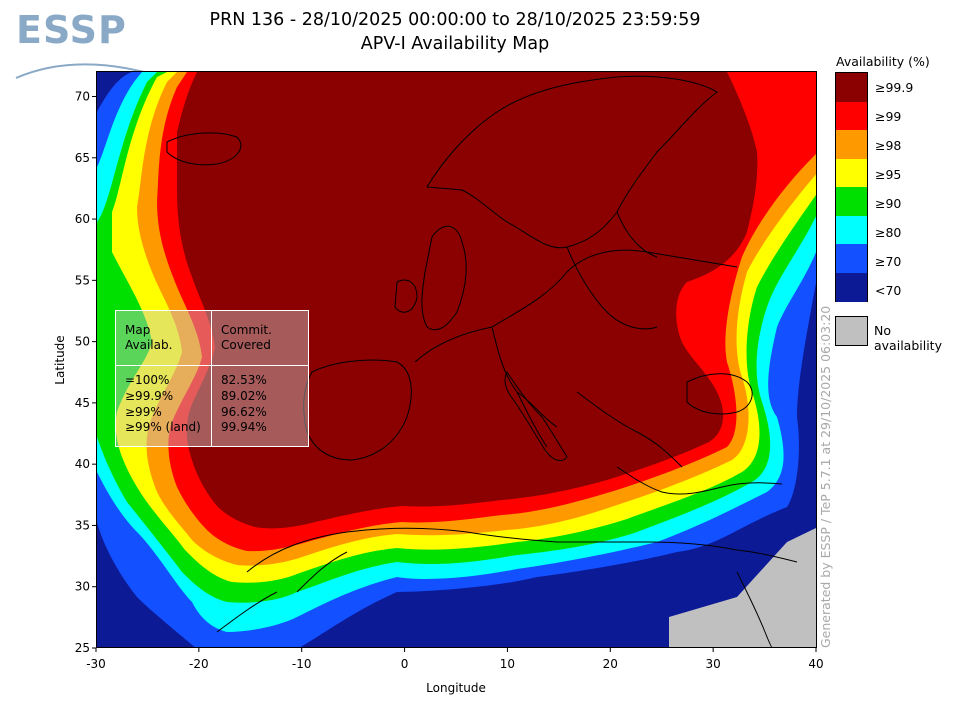 This screenshot has height=720, width=960. I want to click on coast-british-isles, so click(430, 278).